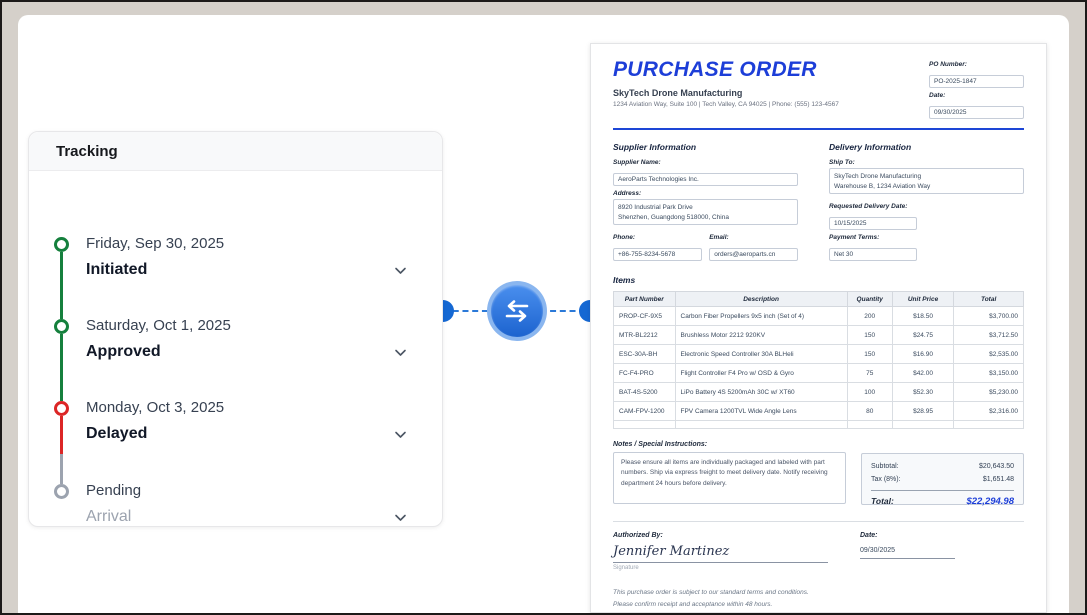  I want to click on supplier-address-label: Address:, so click(627, 193).